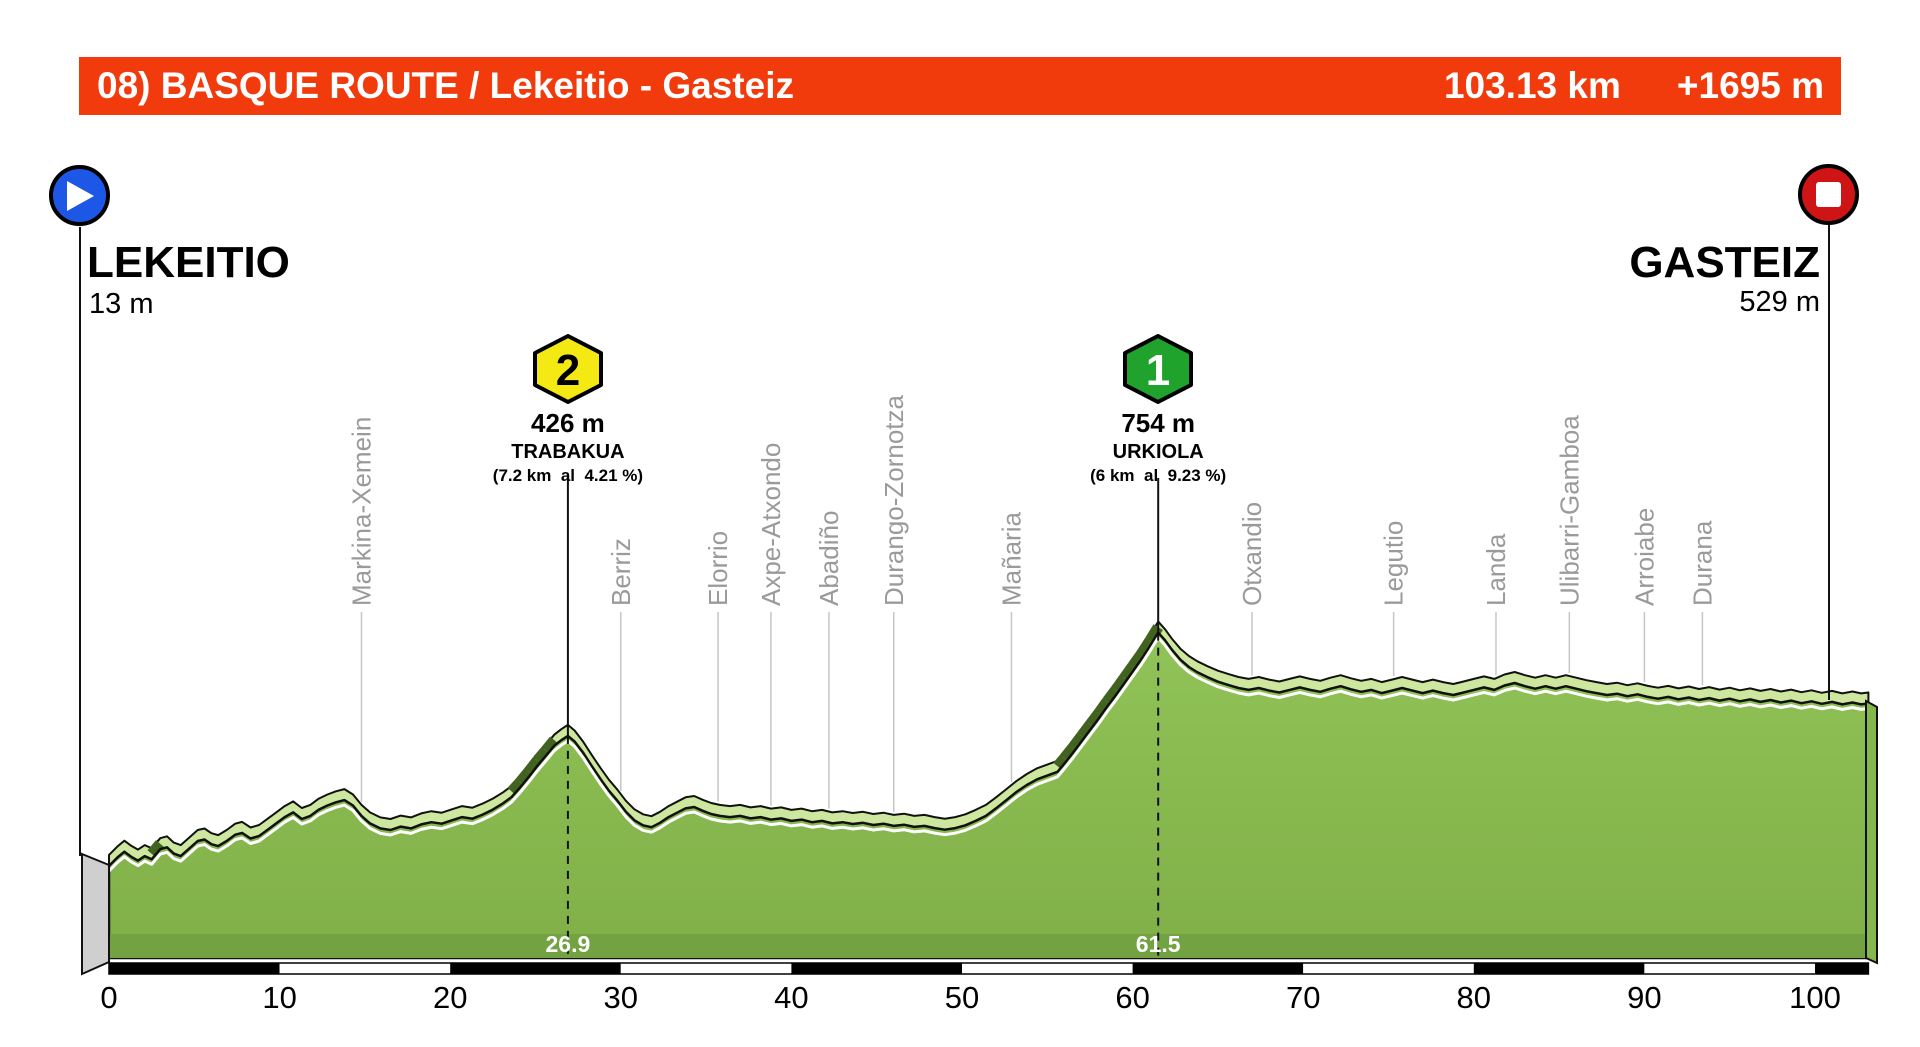 This screenshot has height=1047, width=1920. I want to click on climb-elevation: 426 m, so click(568, 423).